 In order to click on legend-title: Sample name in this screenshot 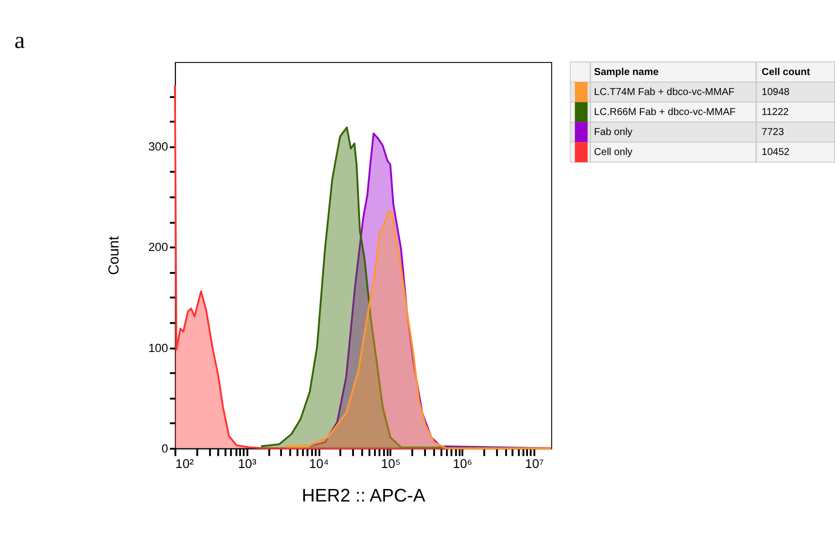, I will do `click(627, 72)`.